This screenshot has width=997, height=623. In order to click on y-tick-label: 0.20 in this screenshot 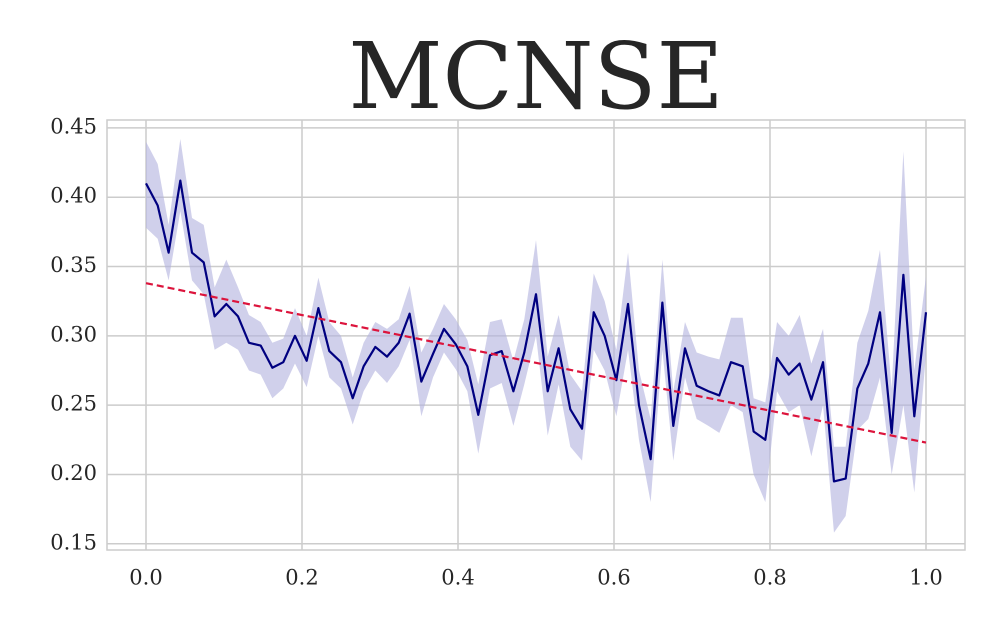, I will do `click(73, 473)`.